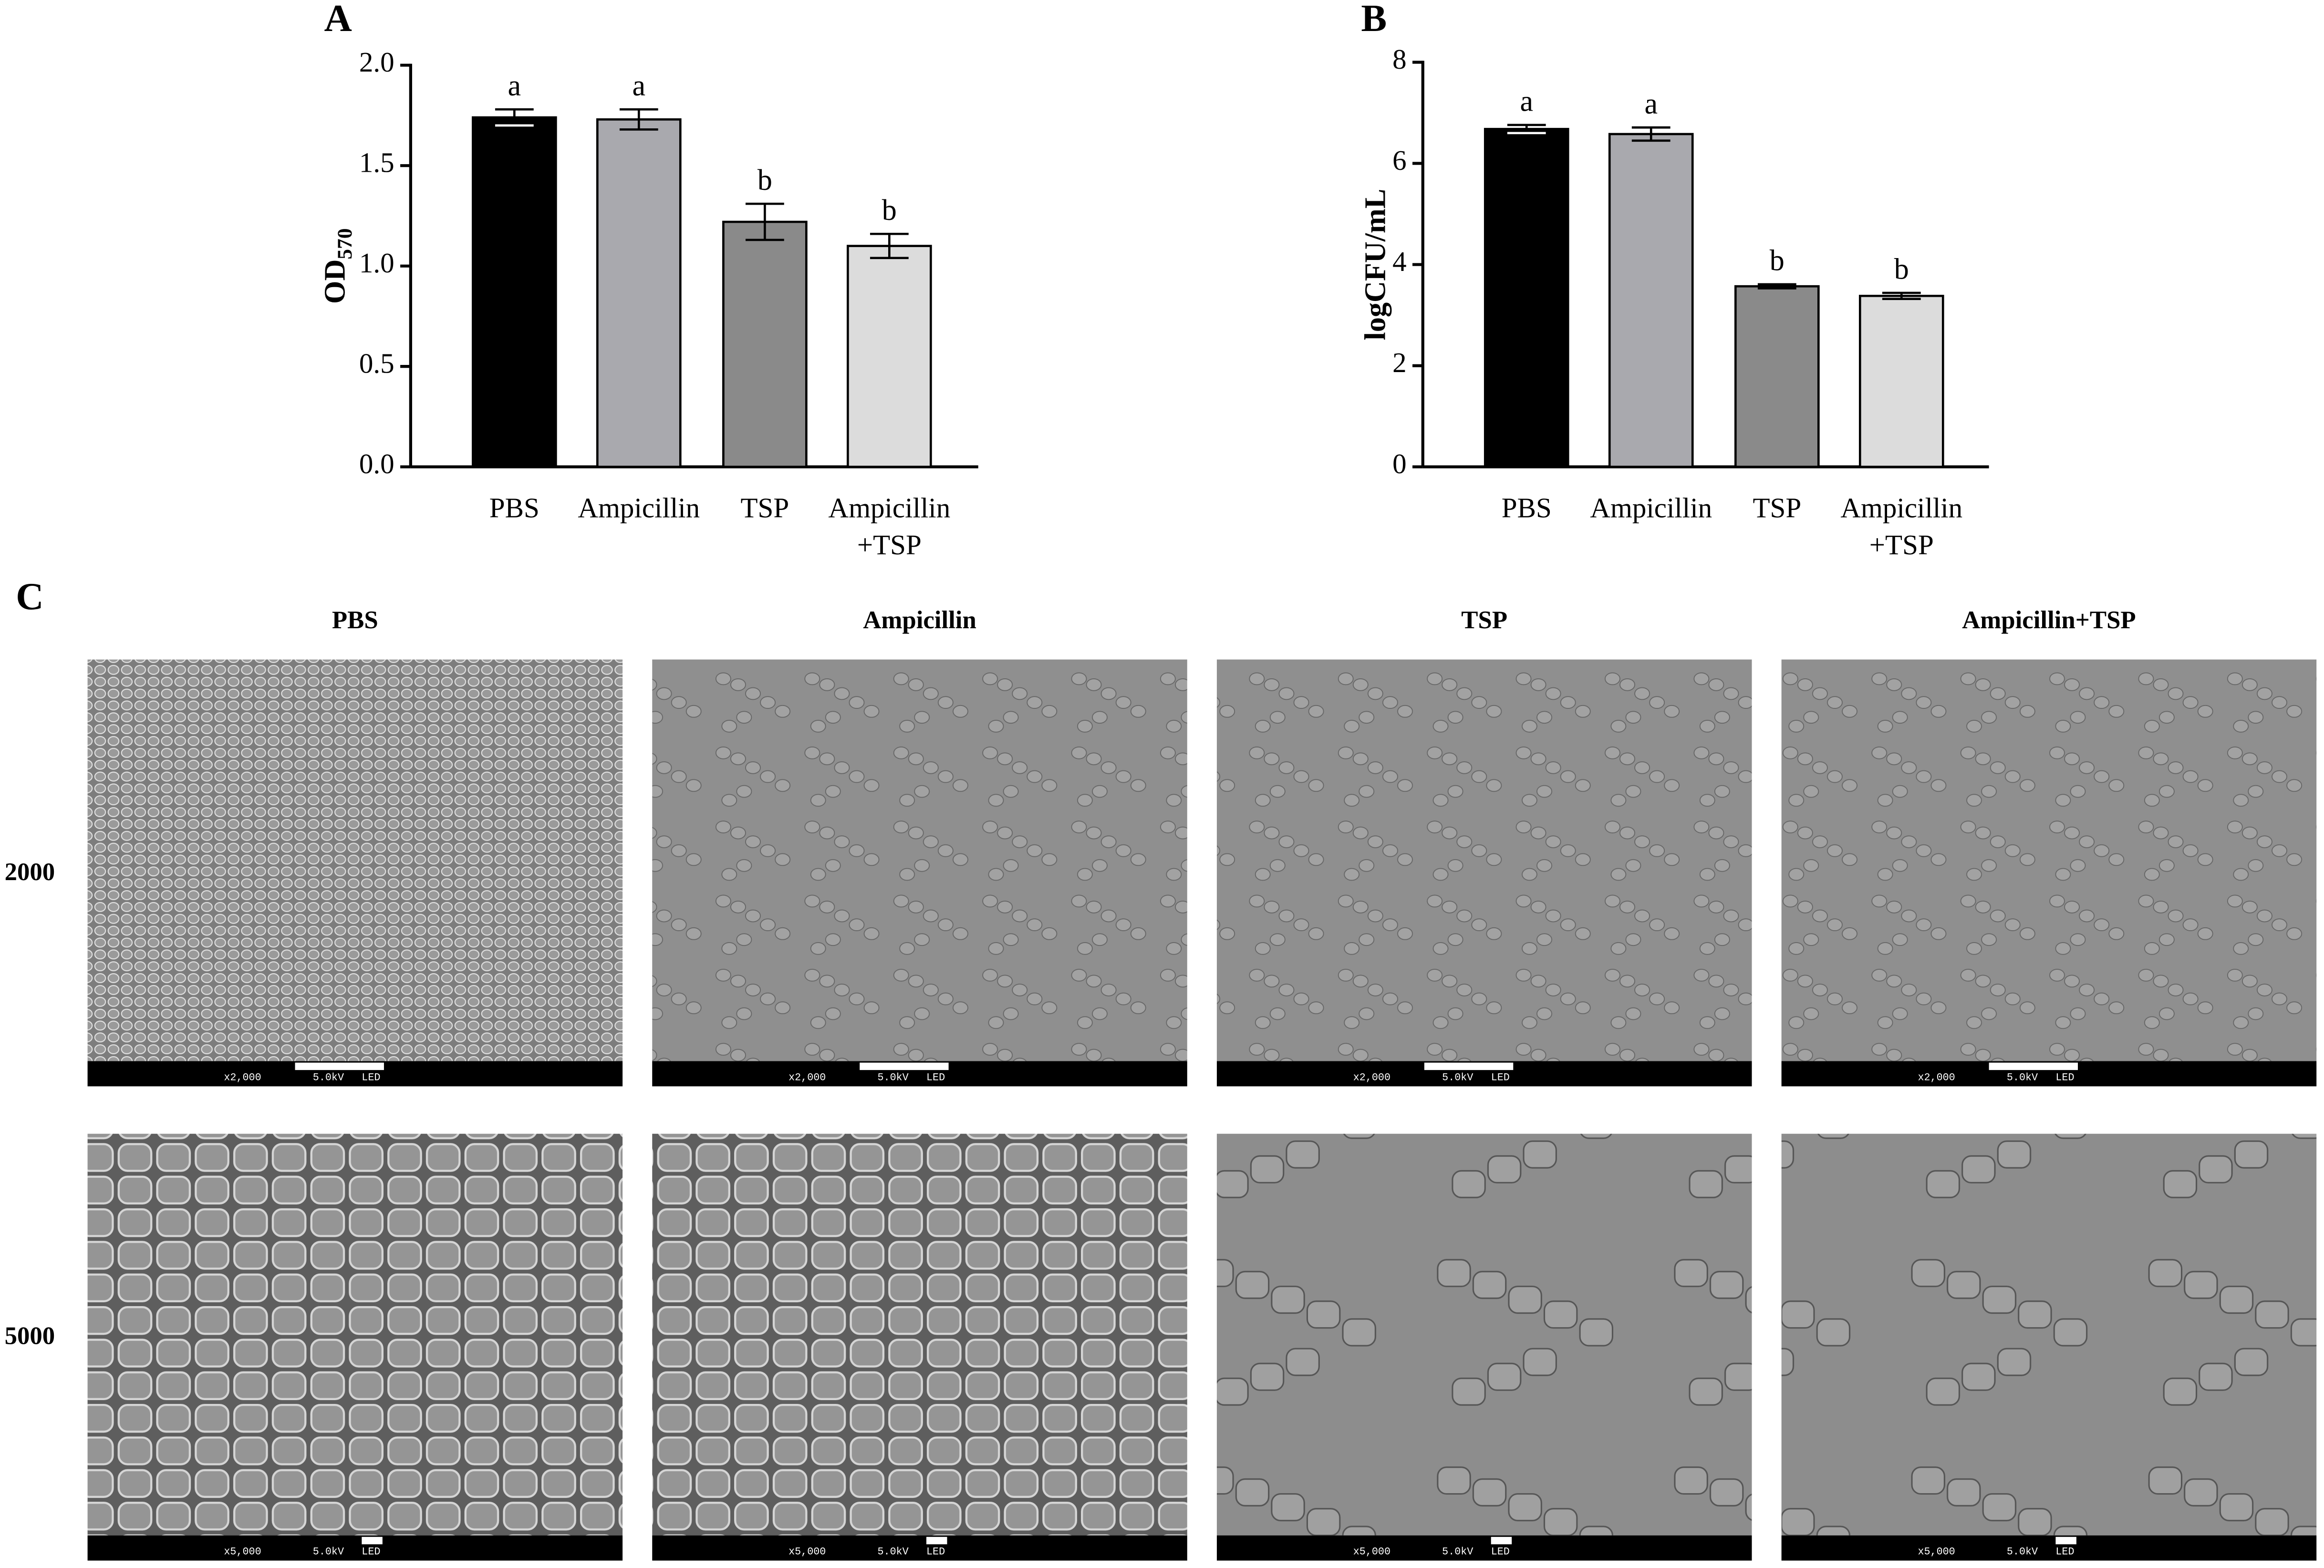 This screenshot has height=1568, width=2324. What do you see at coordinates (1399, 160) in the screenshot?
I see `y-tick-label: 6` at bounding box center [1399, 160].